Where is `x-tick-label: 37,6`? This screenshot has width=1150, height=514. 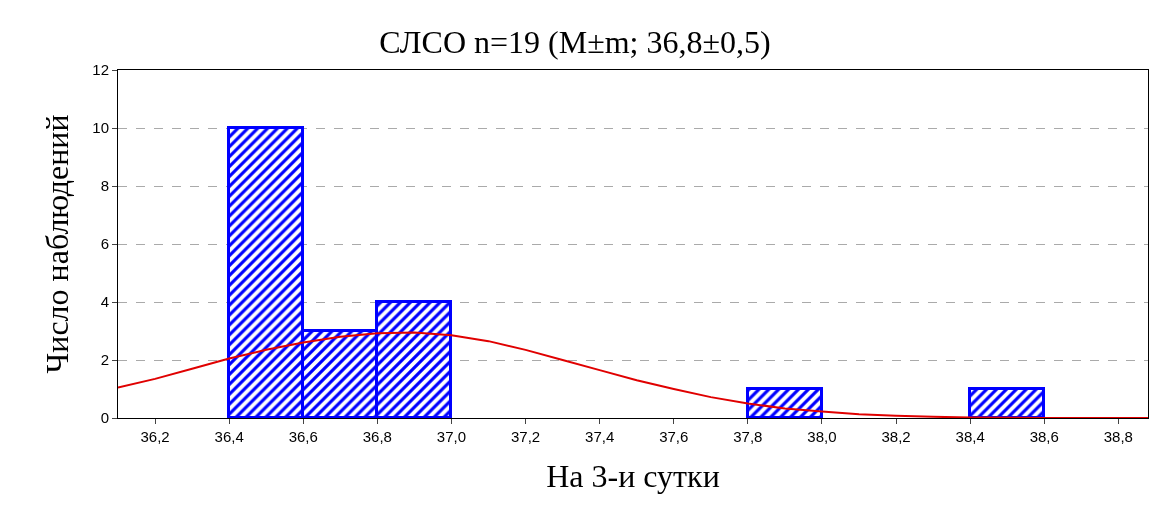 x-tick-label: 37,6 is located at coordinates (674, 436).